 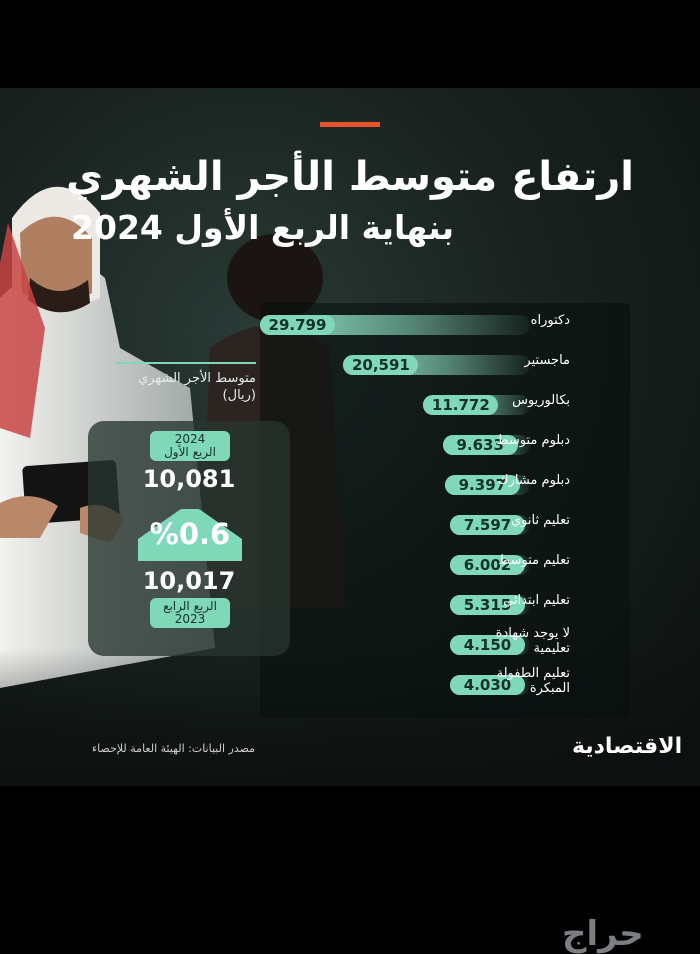 I want to click on bar-row: 20,591 ماجستير, so click(x=445, y=363).